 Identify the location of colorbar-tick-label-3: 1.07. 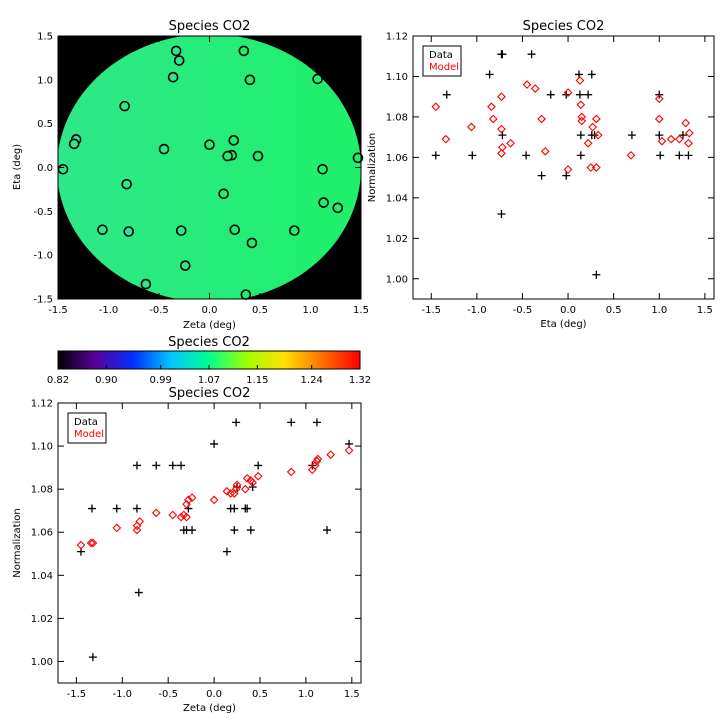
(209, 380).